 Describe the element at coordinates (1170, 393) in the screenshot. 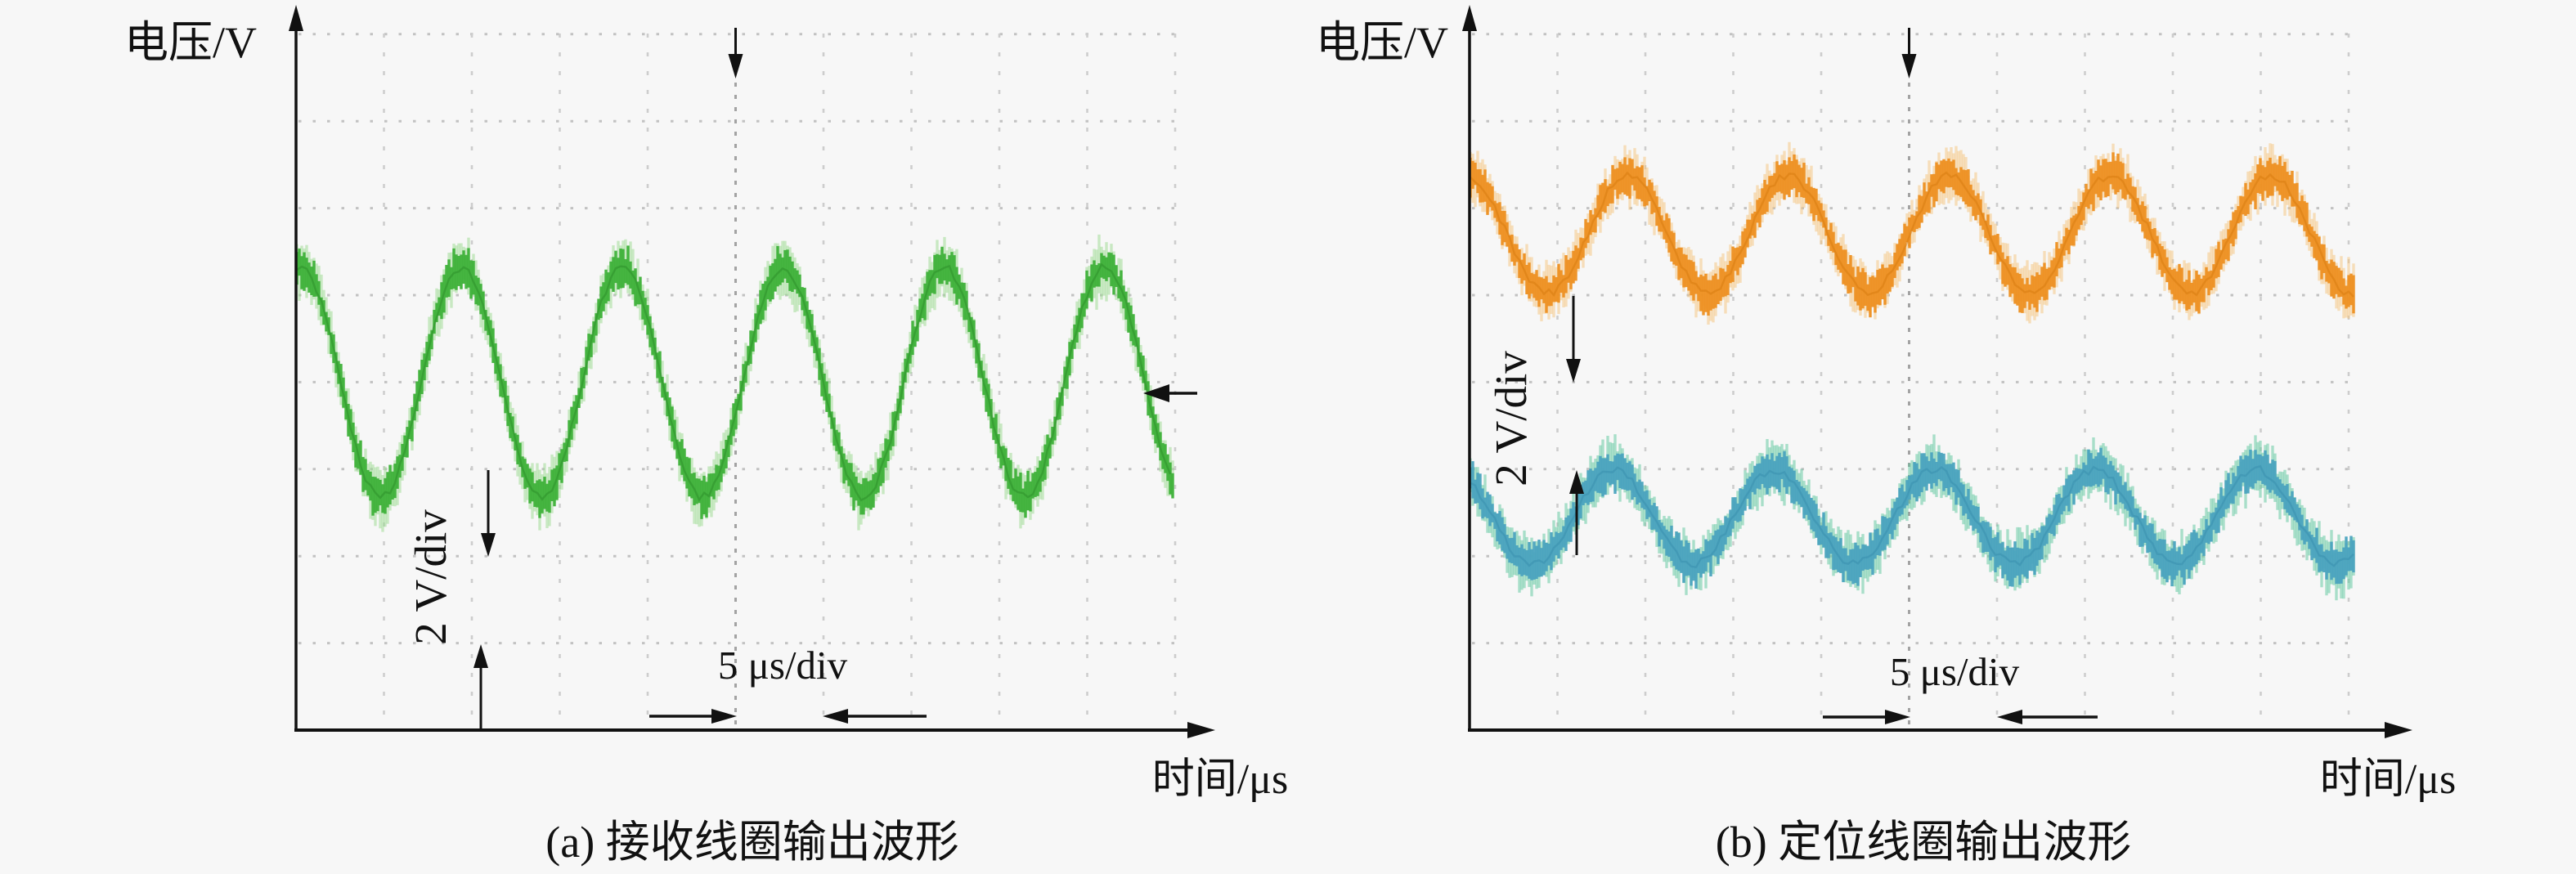

I see `level-marker-icon` at that location.